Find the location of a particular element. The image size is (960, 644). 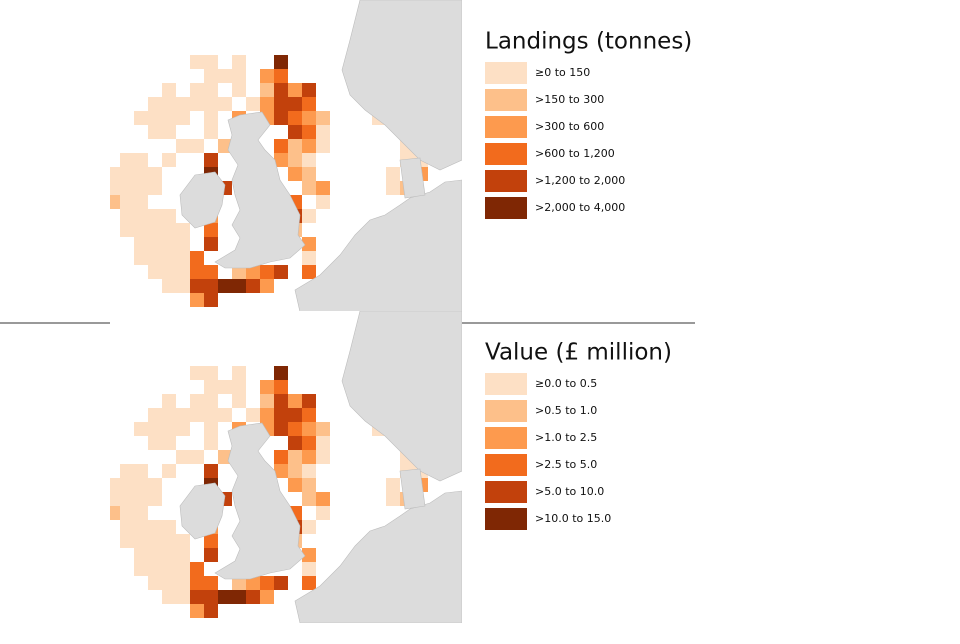

legend-label: >1.0 to 2.5 is located at coordinates (566, 437).